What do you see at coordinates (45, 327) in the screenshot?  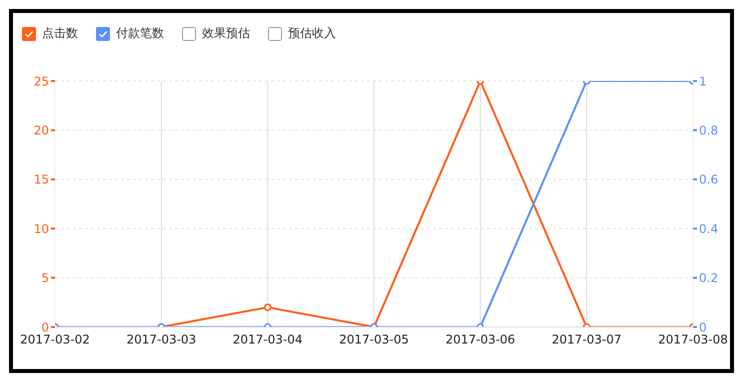 I see `y-tick-label: 0` at bounding box center [45, 327].